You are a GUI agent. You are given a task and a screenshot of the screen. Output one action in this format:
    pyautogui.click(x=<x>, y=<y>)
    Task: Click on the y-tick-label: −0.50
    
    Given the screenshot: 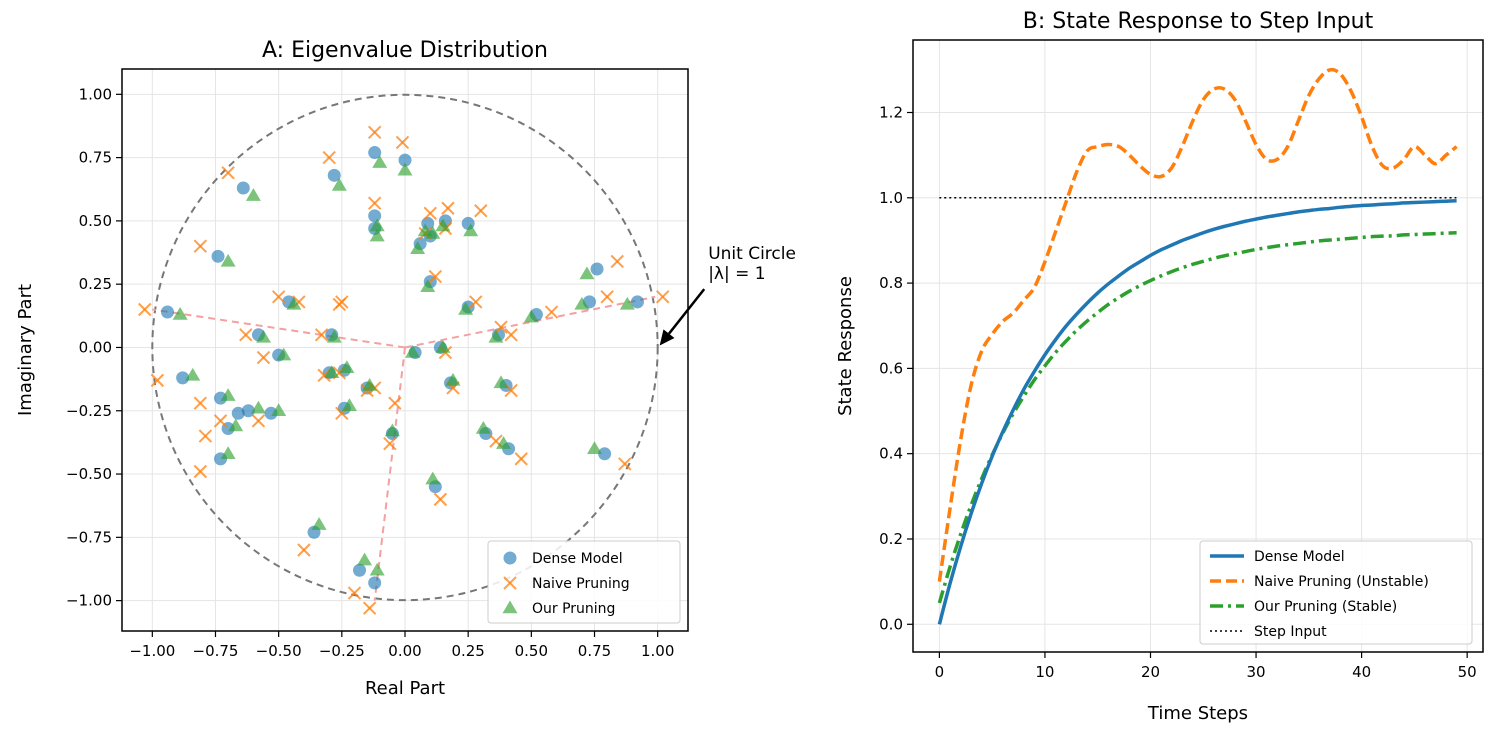 What is the action you would take?
    pyautogui.click(x=89, y=474)
    